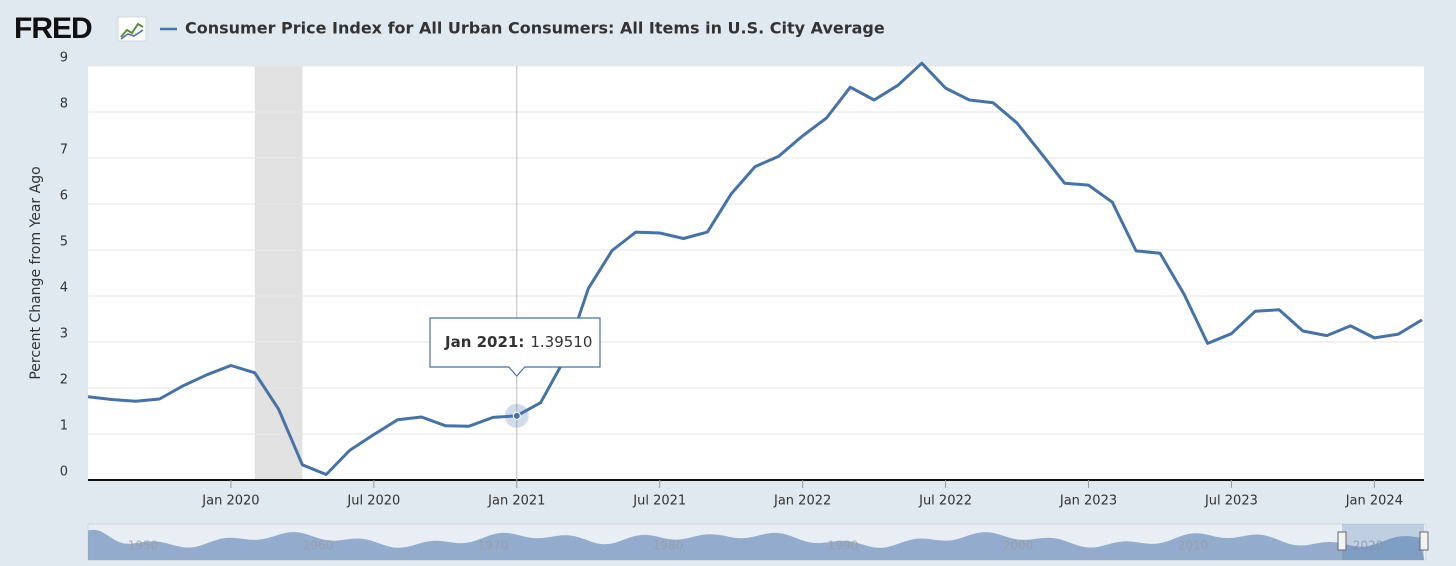  I want to click on hover-point, so click(516, 415).